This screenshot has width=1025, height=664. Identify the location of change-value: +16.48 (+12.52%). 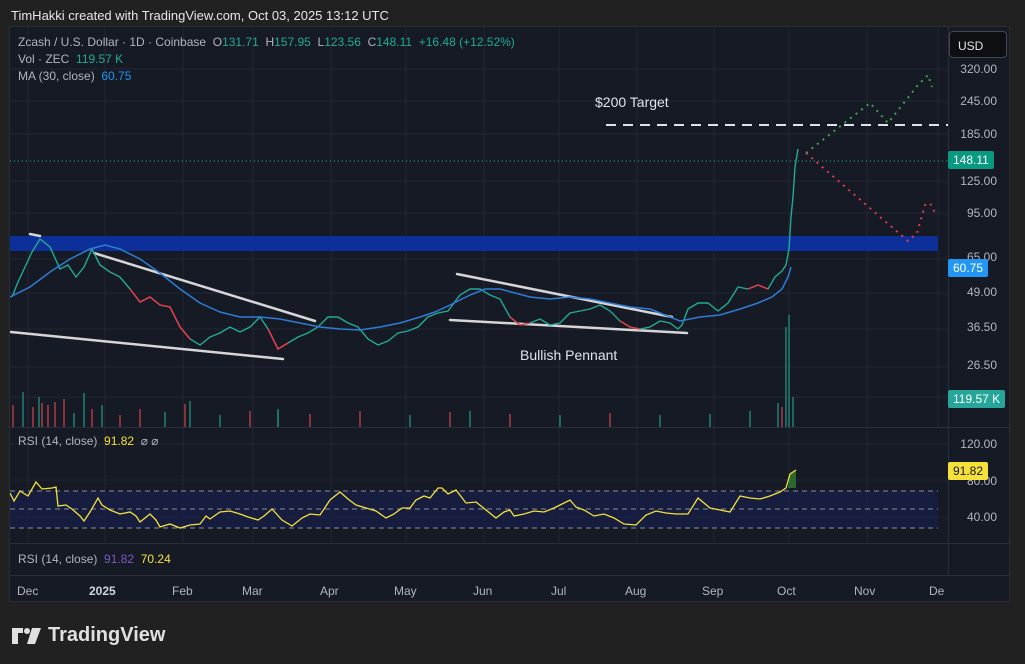
(466, 42).